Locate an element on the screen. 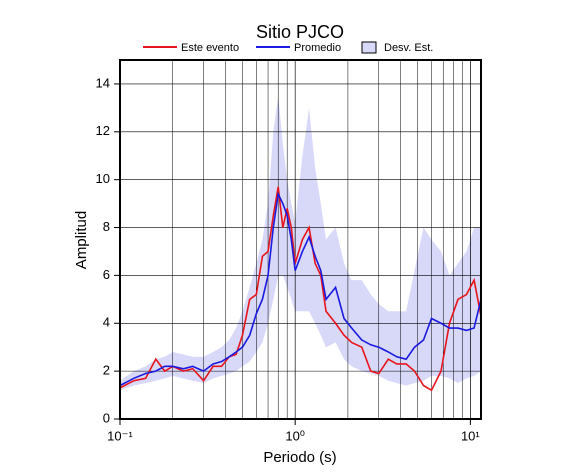  legend-swatch is located at coordinates (369, 47).